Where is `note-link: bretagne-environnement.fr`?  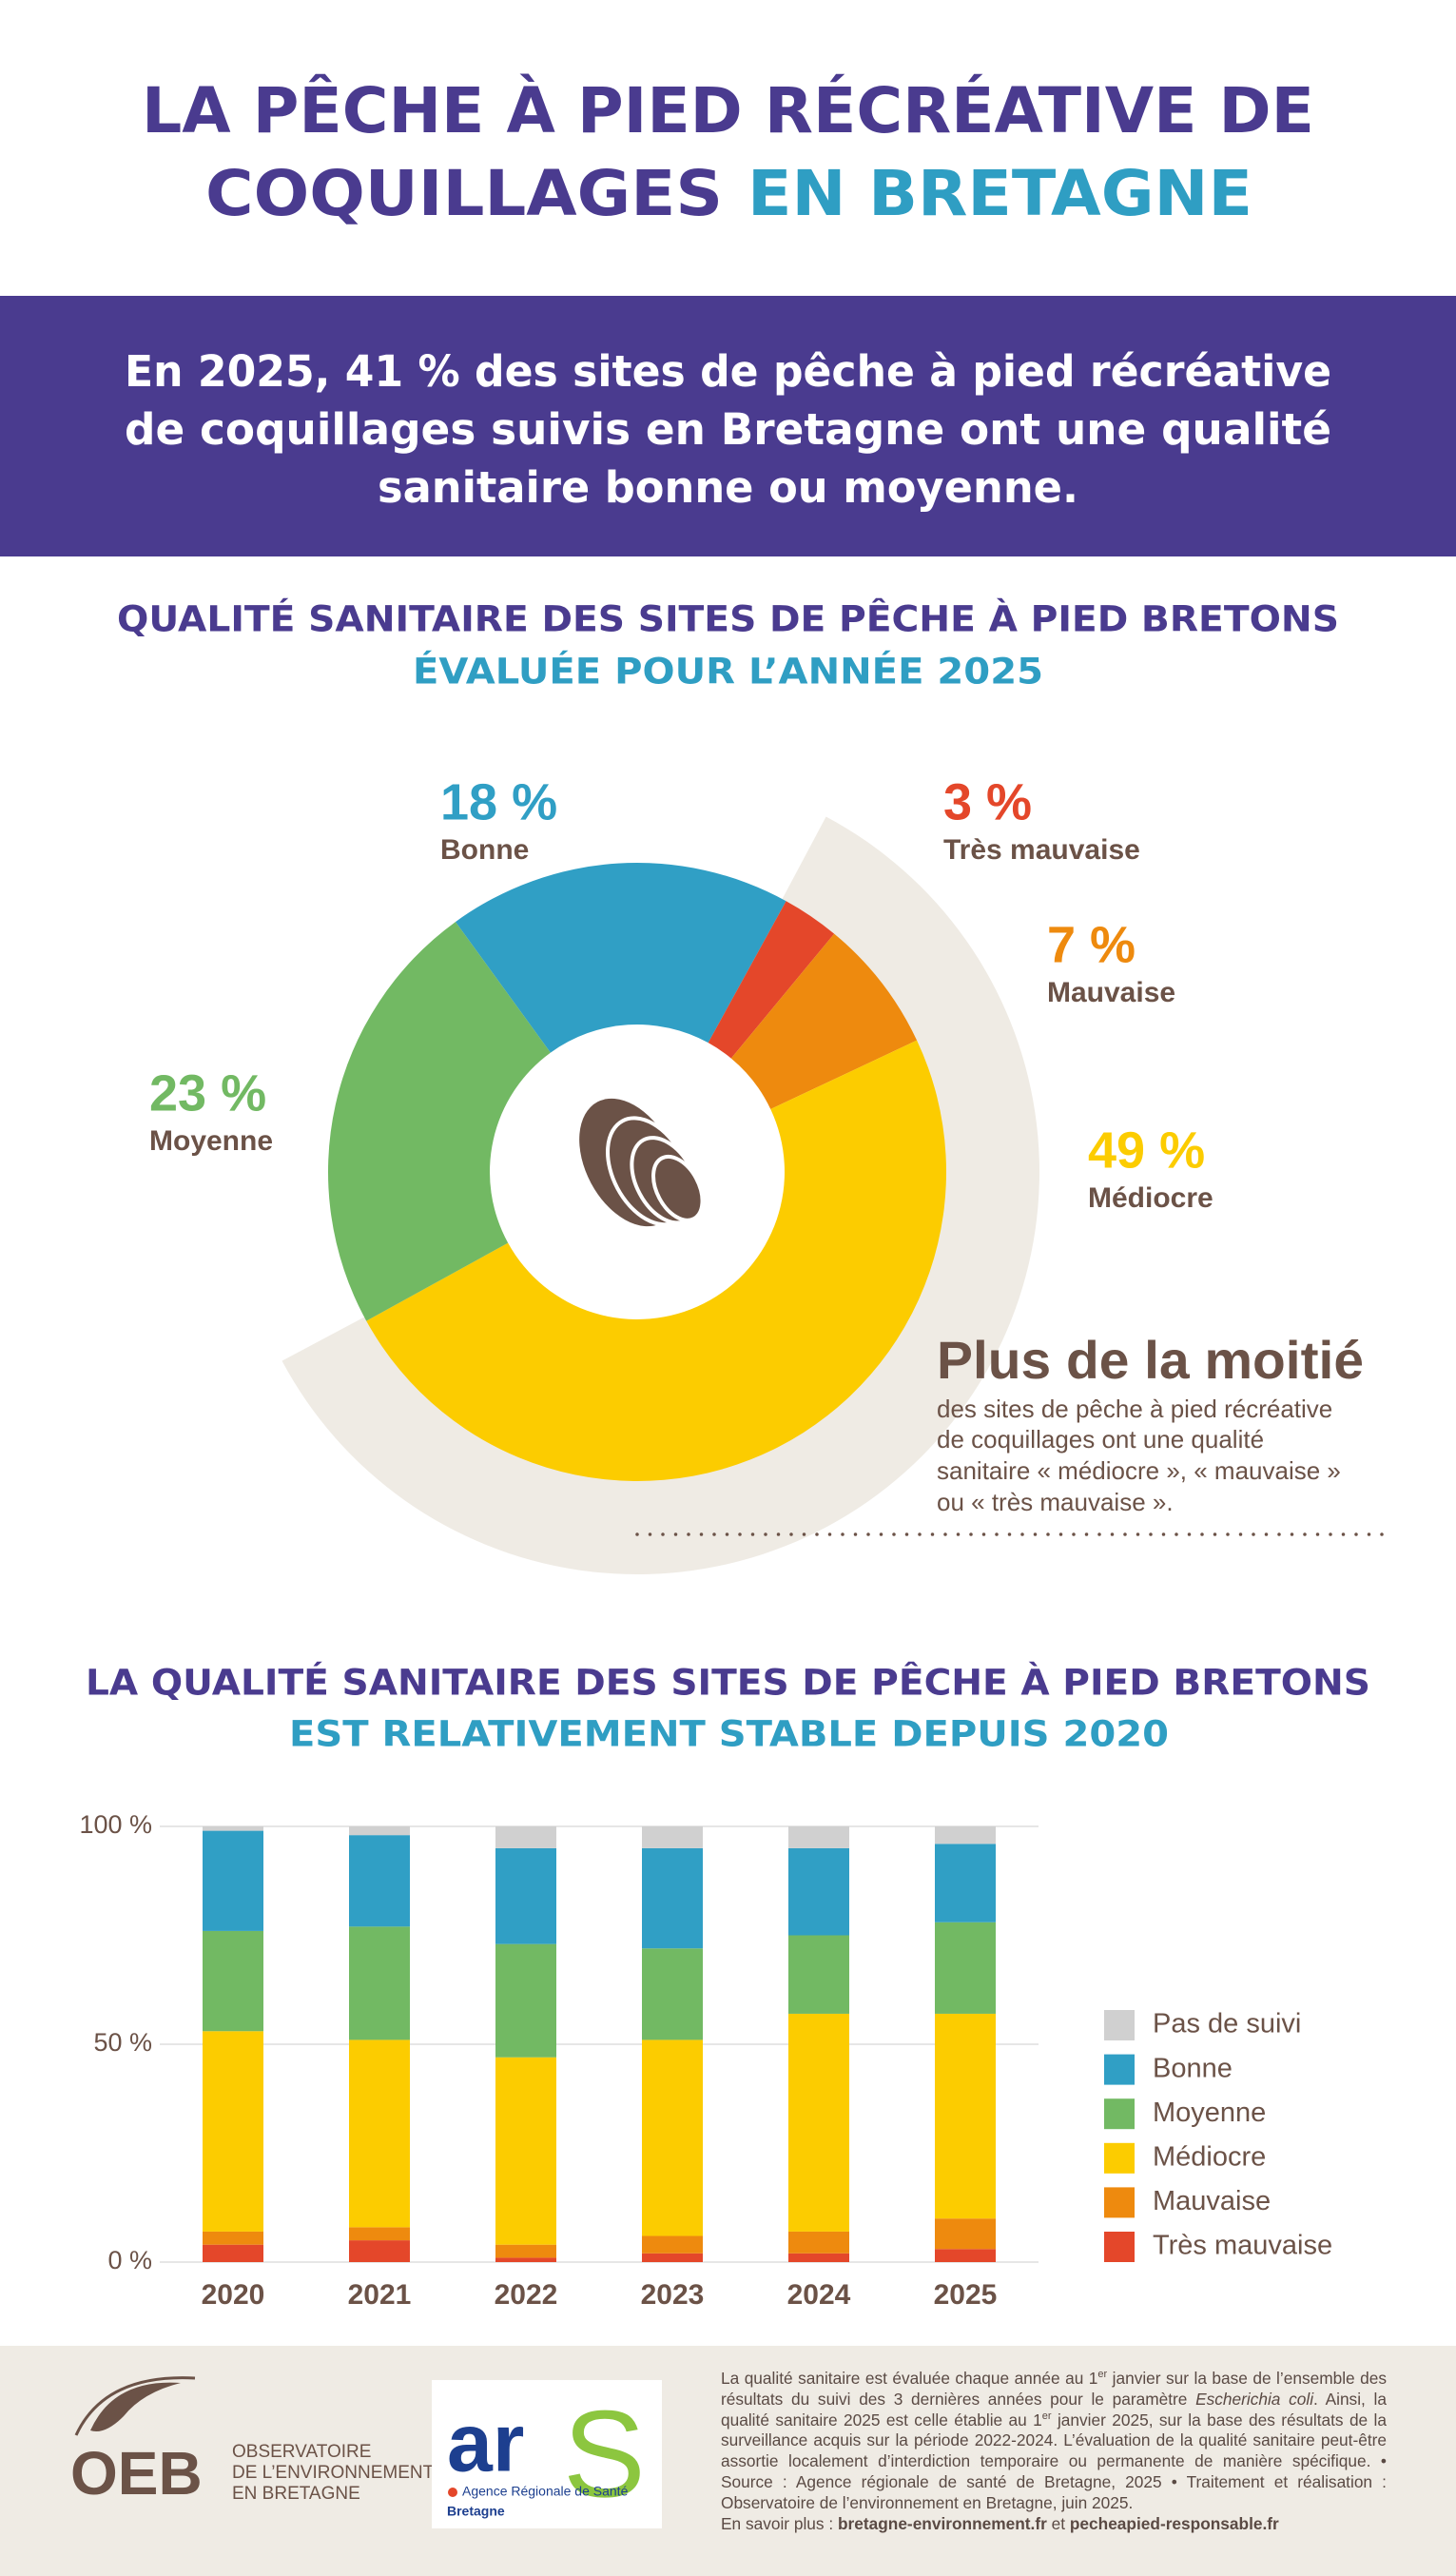 note-link: bretagne-environnement.fr is located at coordinates (942, 2523).